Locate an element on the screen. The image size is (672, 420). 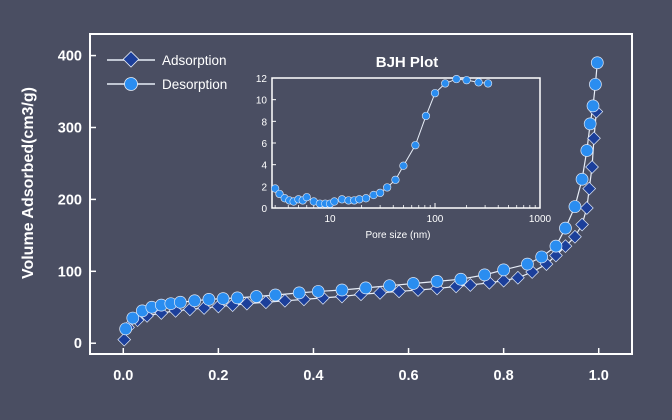
inset-plot-frame is located at coordinates (406, 143).